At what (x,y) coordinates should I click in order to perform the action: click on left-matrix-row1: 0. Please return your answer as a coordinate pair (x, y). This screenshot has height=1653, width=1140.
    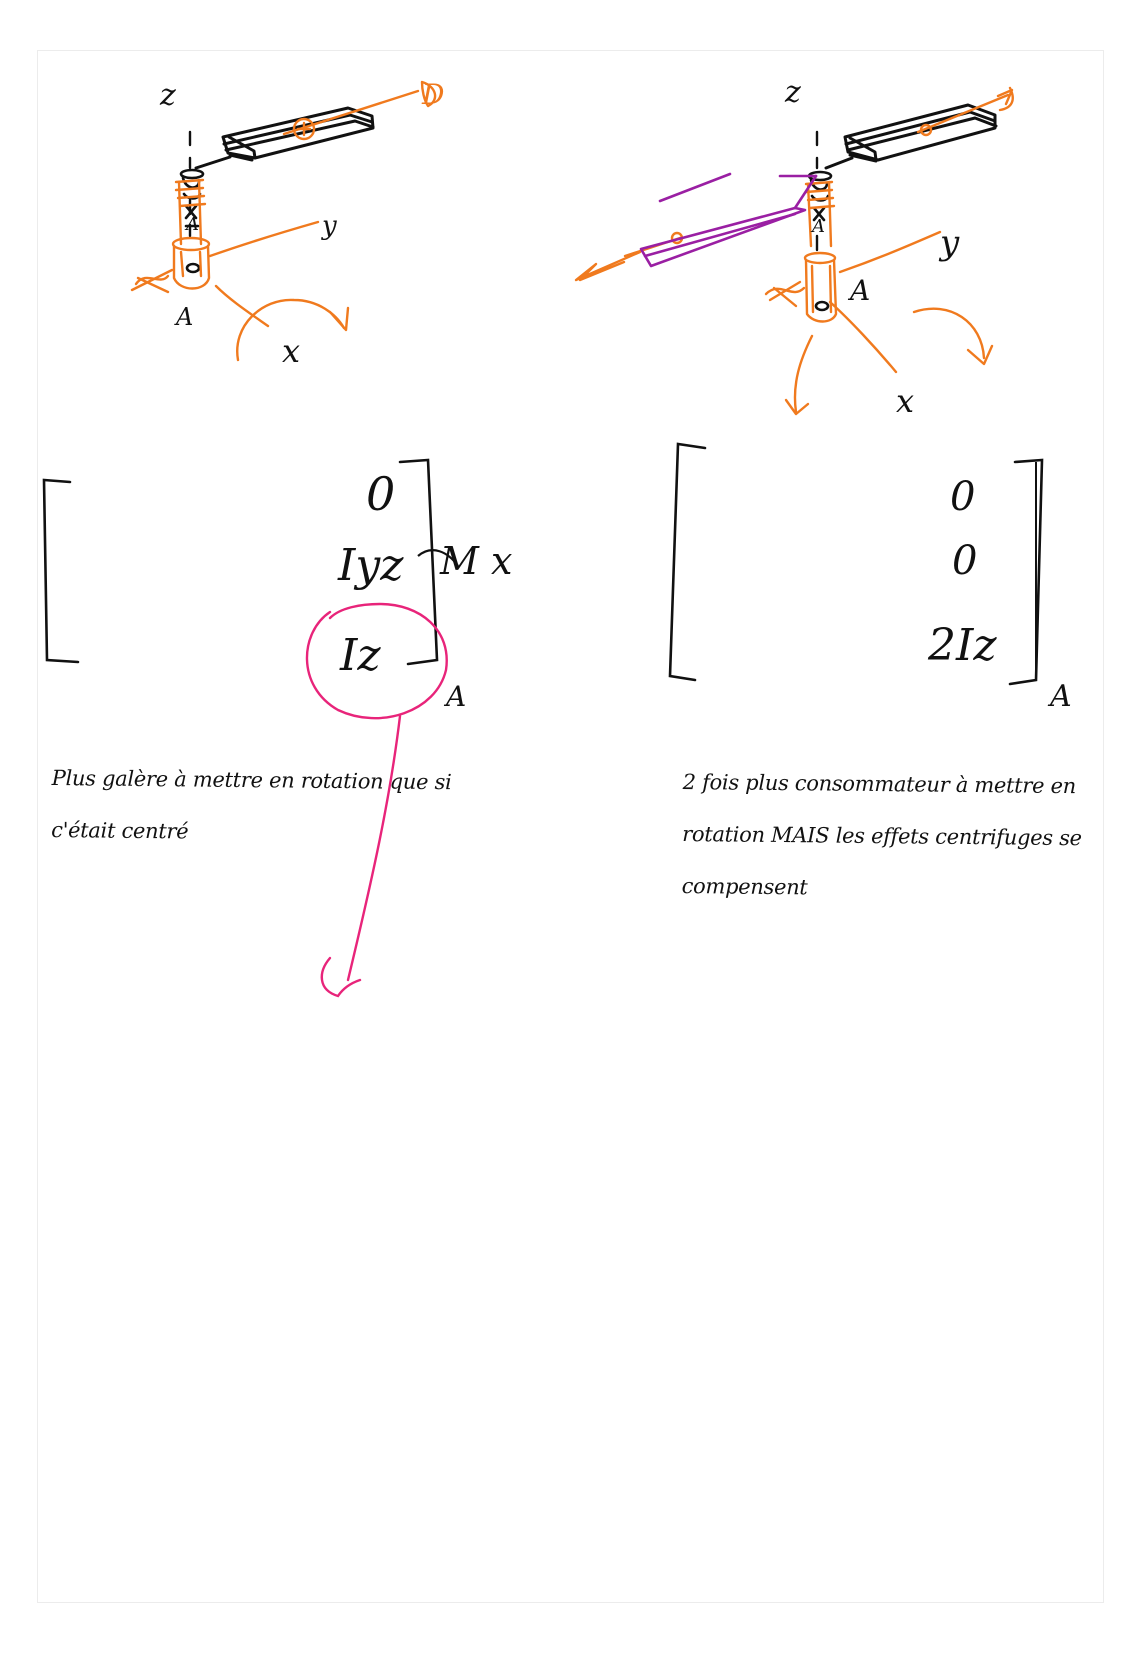
    Looking at the image, I should click on (380, 494).